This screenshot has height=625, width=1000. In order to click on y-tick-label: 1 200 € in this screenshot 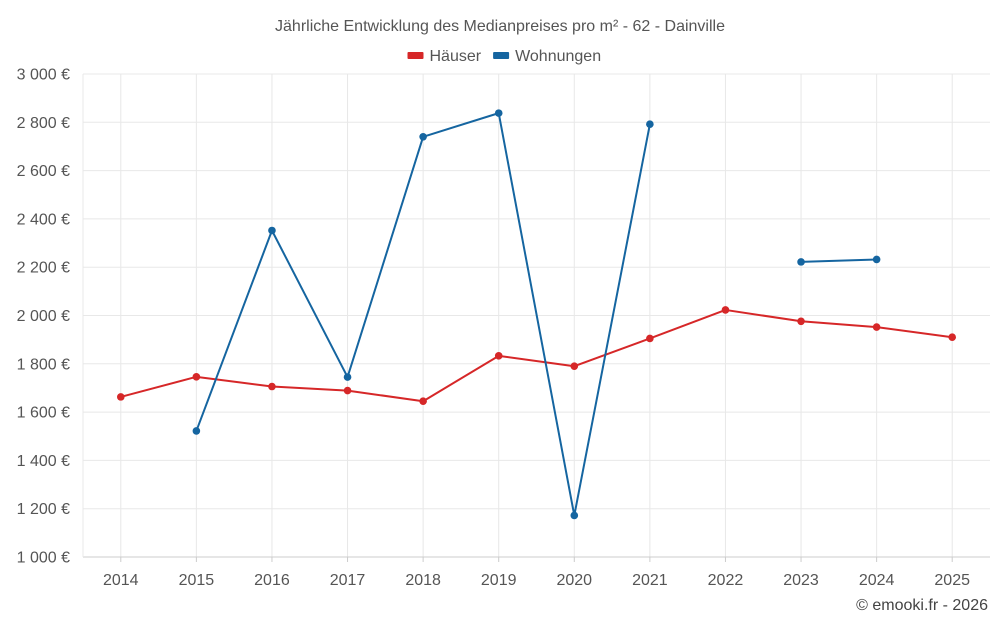, I will do `click(43, 509)`.